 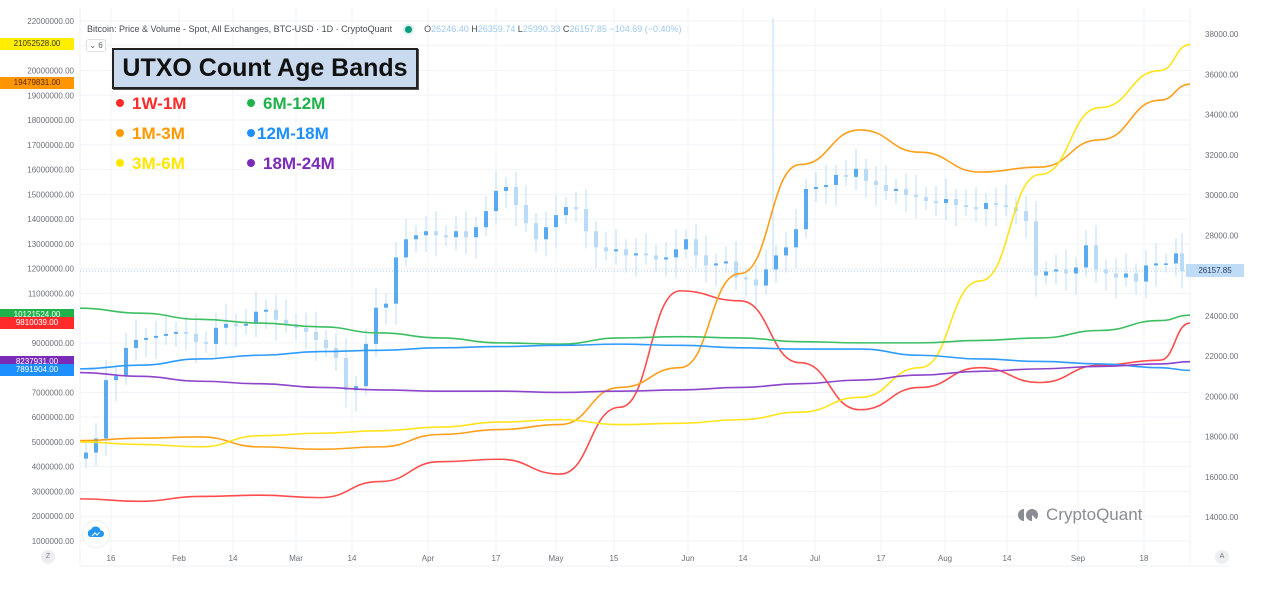 What do you see at coordinates (37, 83) in the screenshot?
I see `last-value-badge: 19479831.00` at bounding box center [37, 83].